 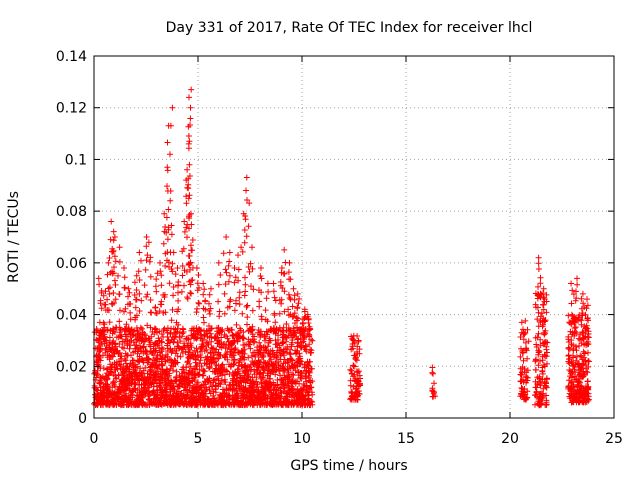 I want to click on y-tick-label: 0.1, so click(x=76, y=160).